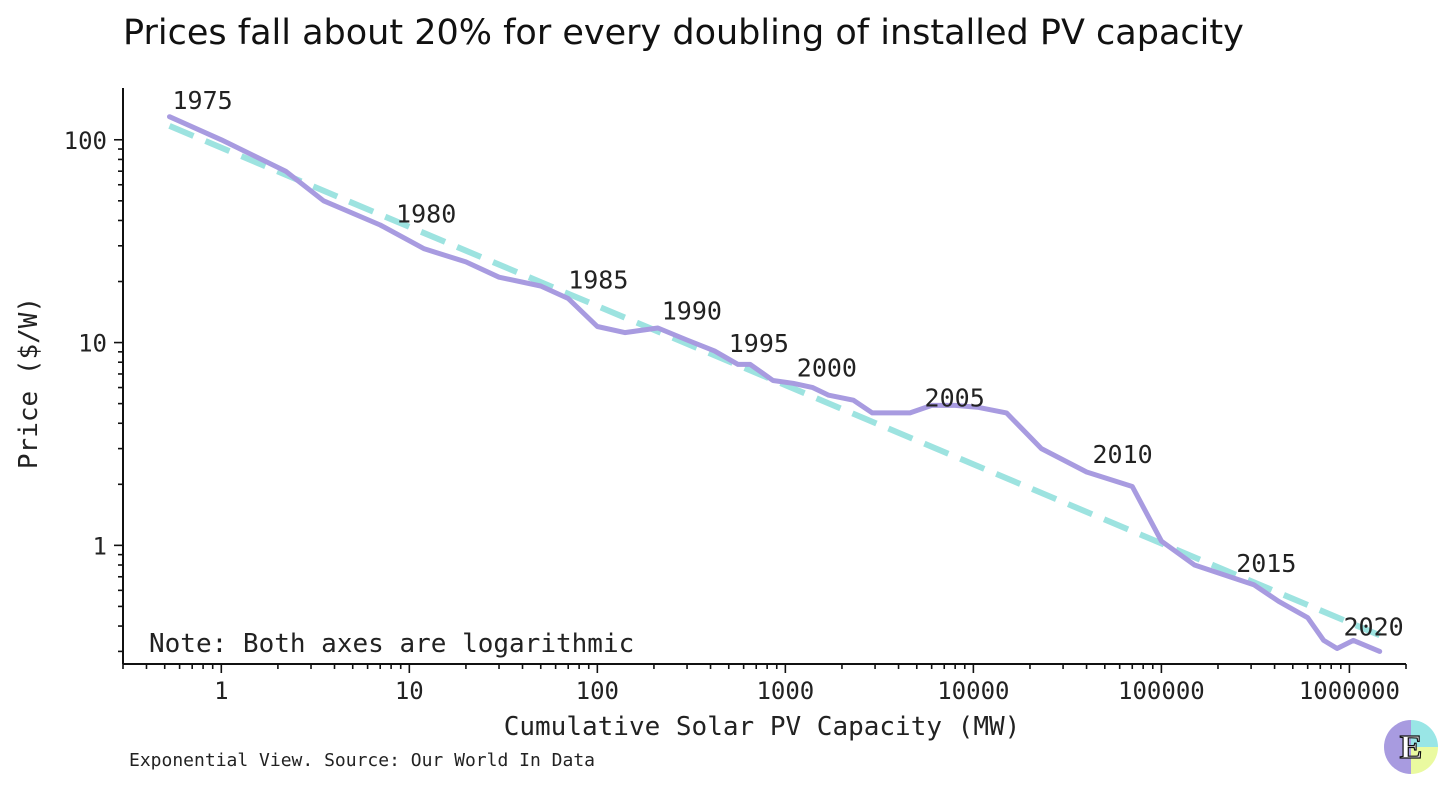  I want to click on y-tick-label: 1, so click(100, 546).